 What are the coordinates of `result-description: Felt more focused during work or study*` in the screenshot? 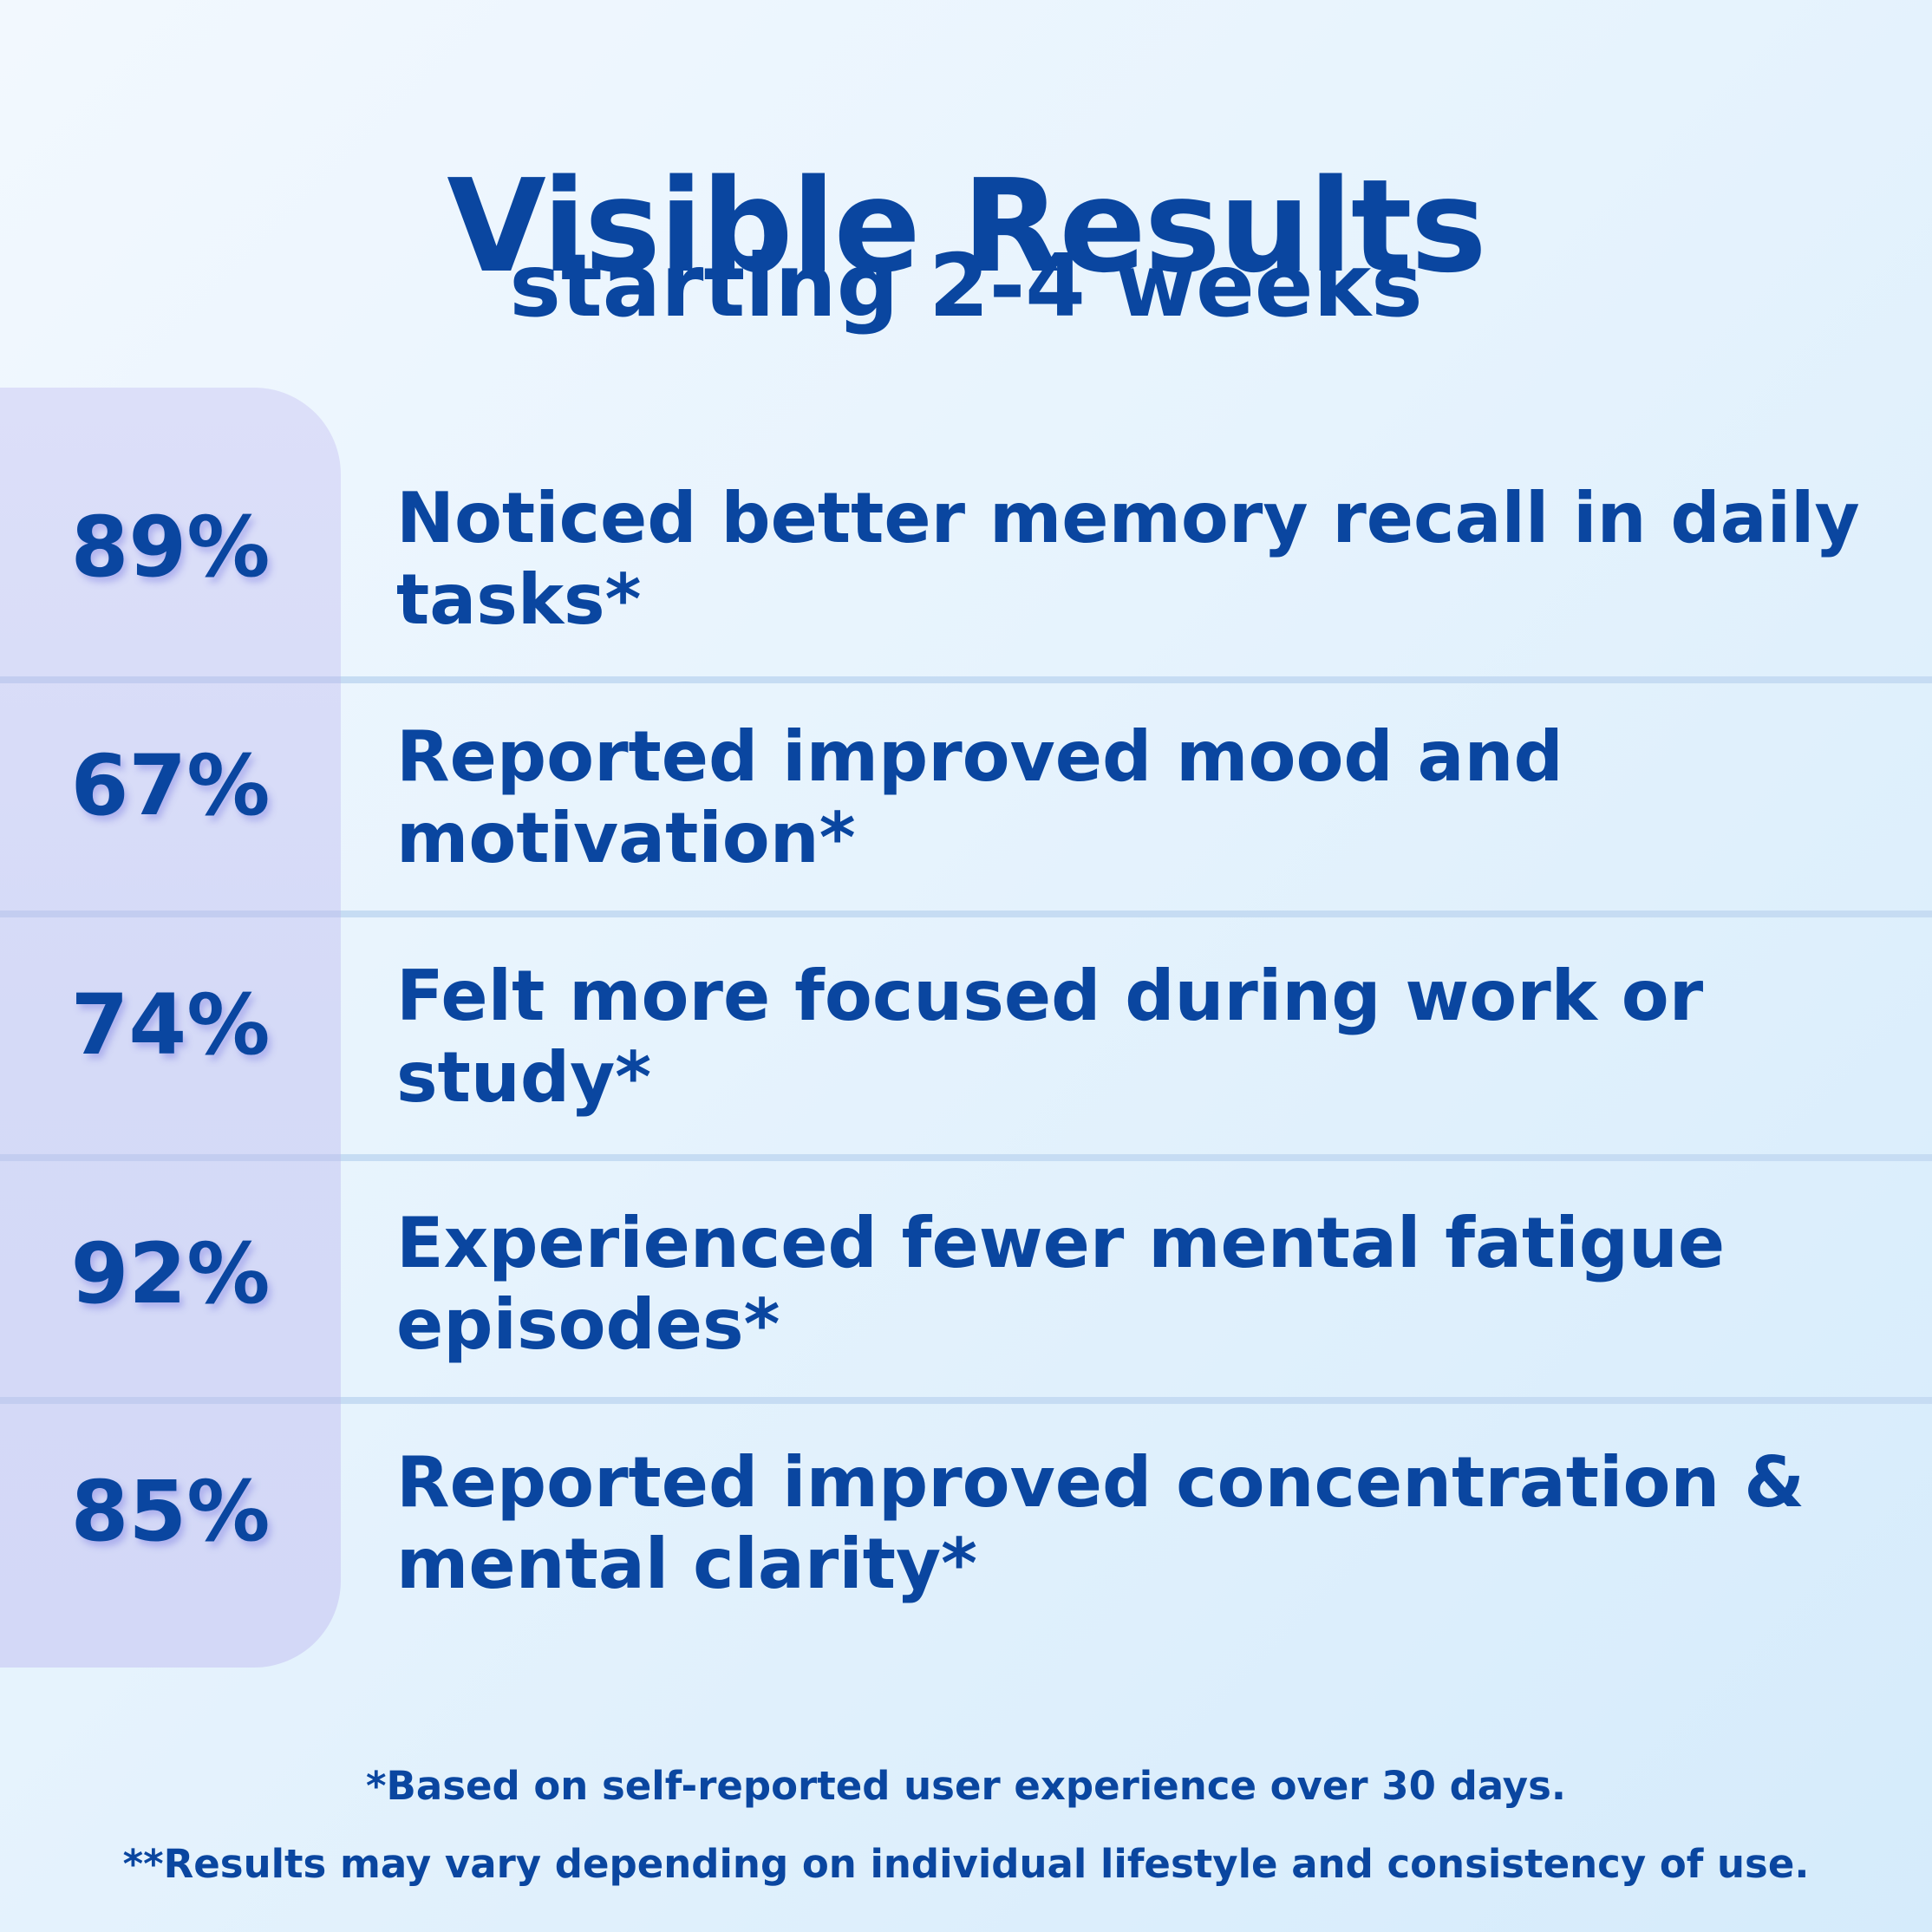 It's located at (1050, 1037).